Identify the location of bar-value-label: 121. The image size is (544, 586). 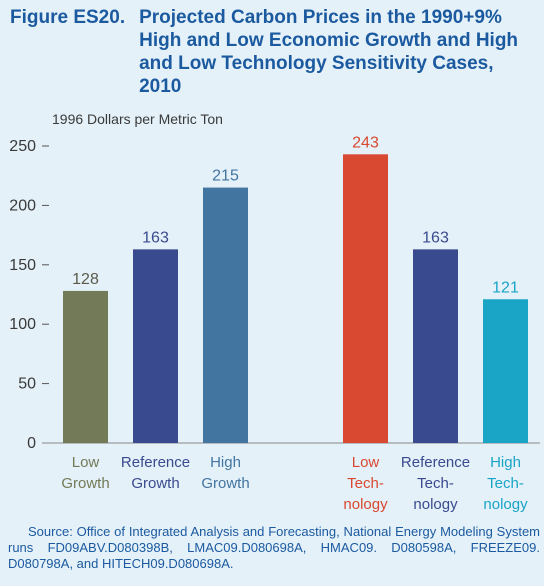
(505, 287).